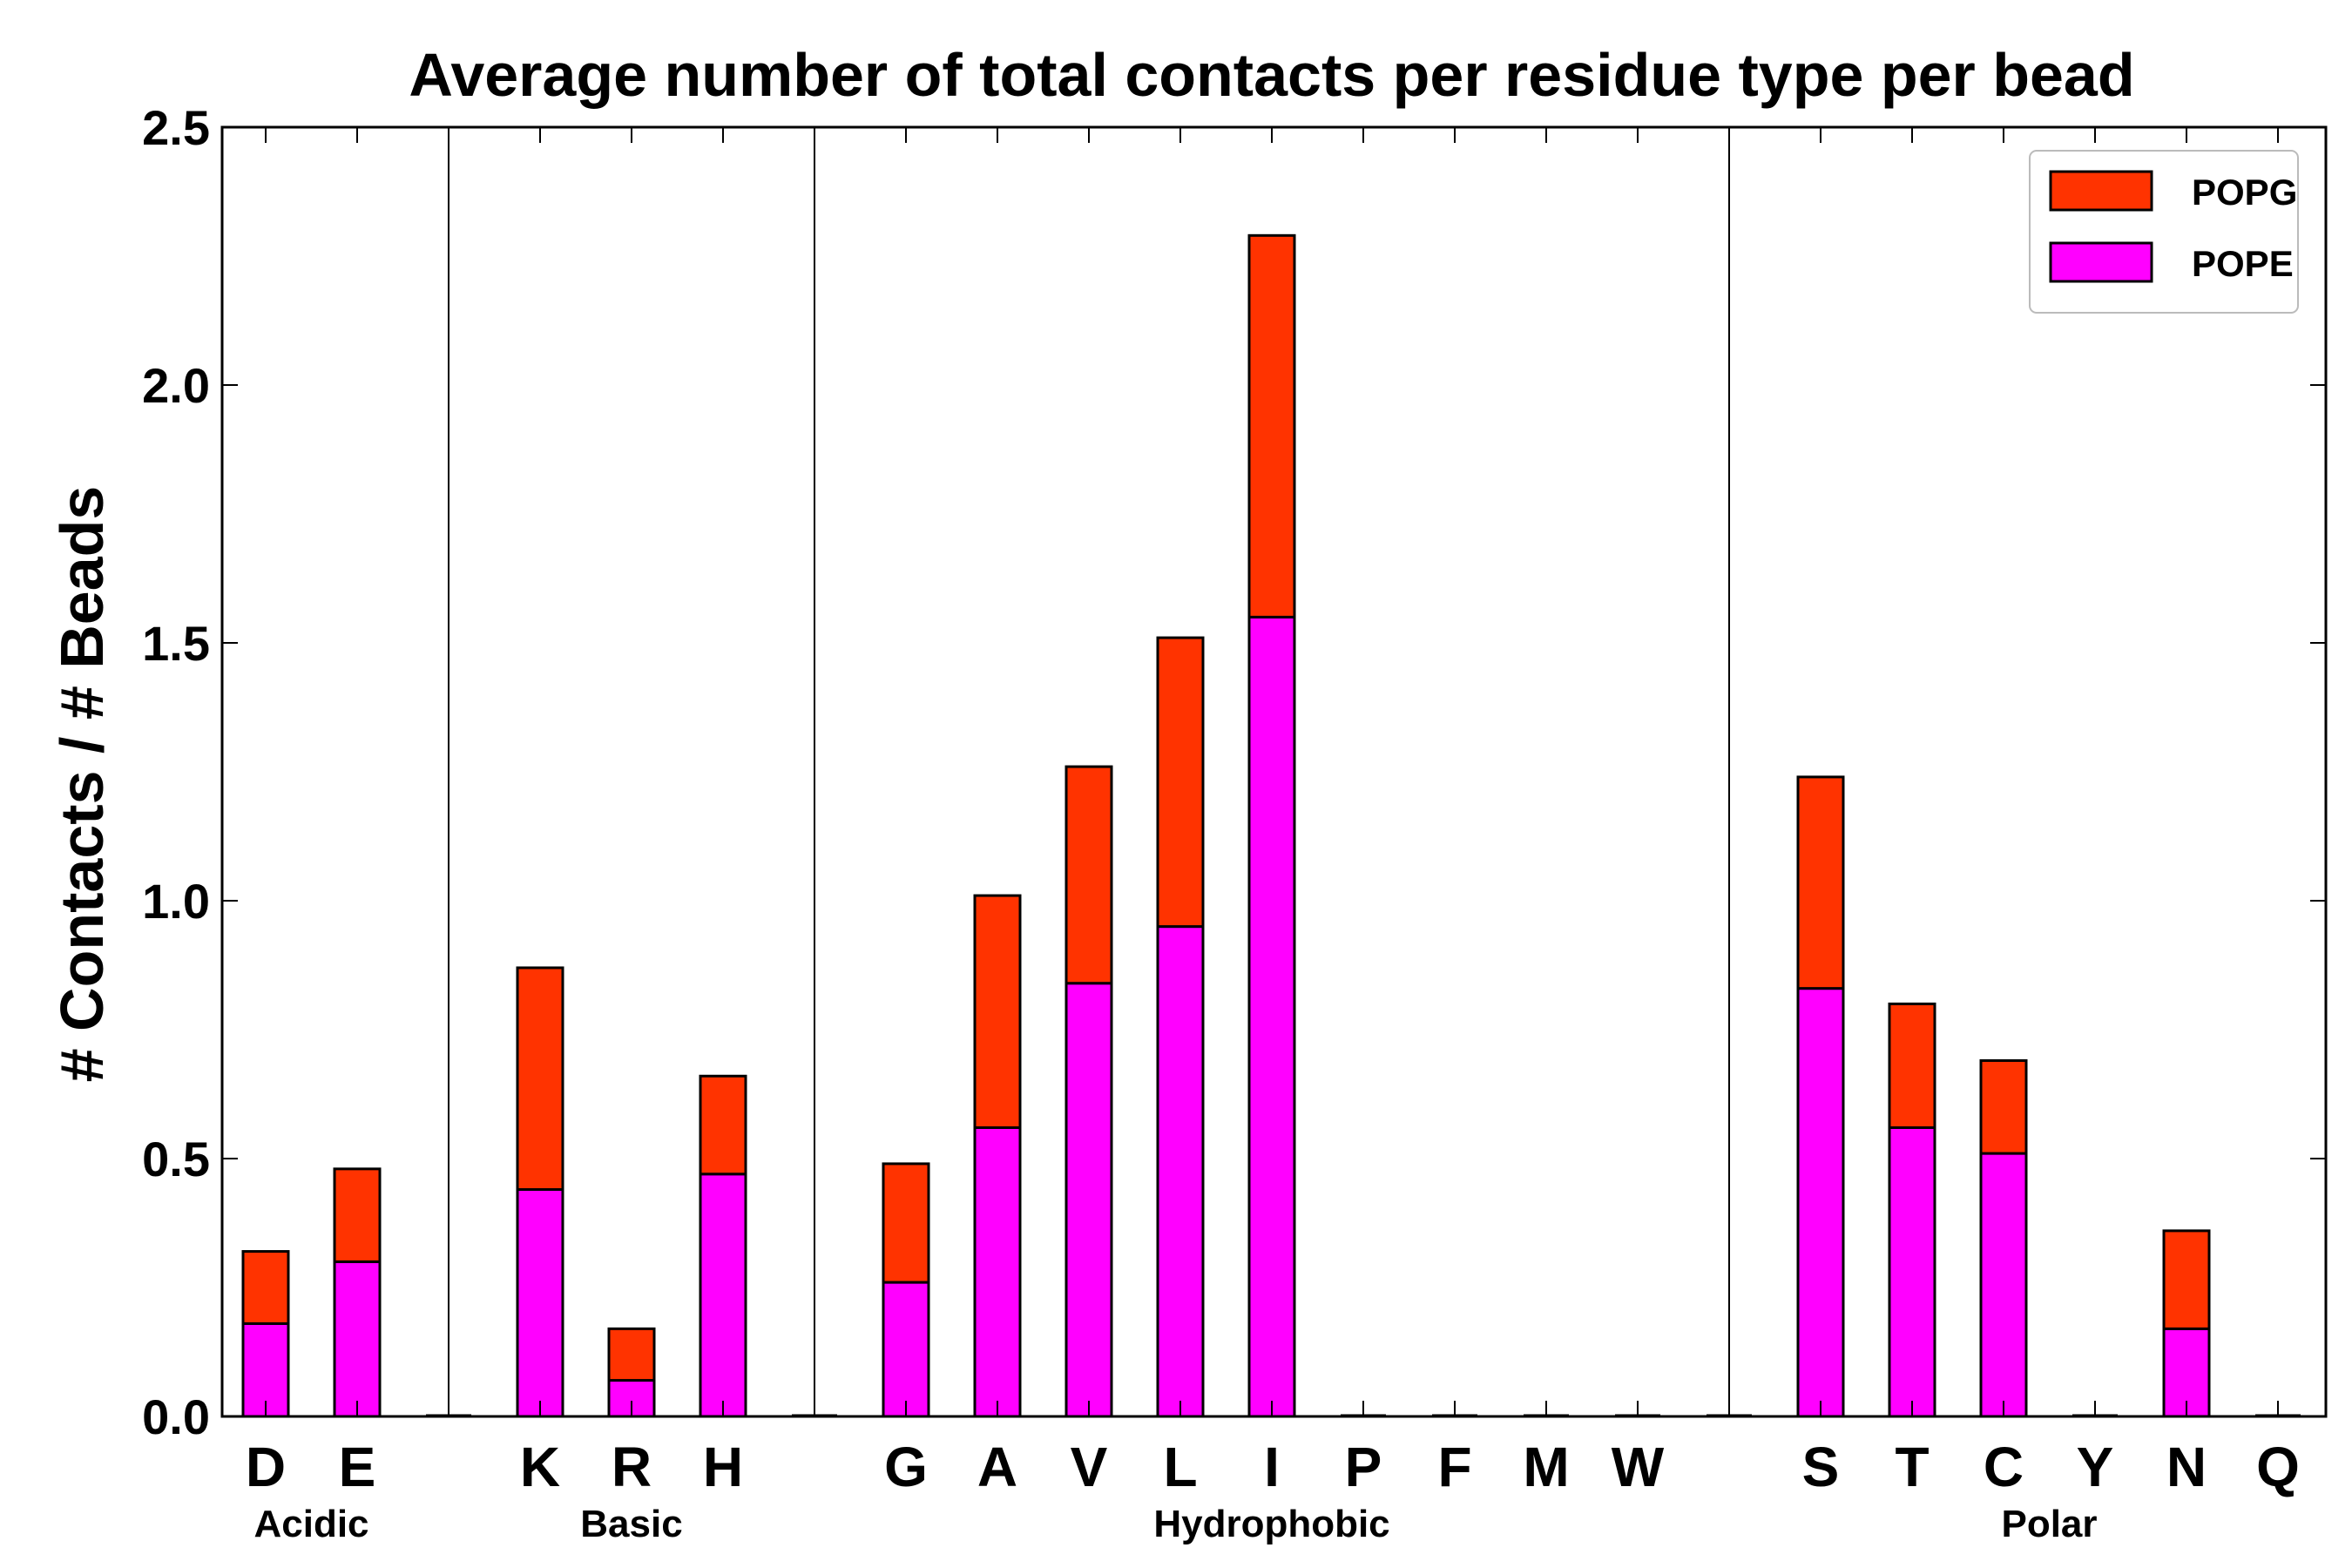 The height and width of the screenshot is (1568, 2352). Describe the element at coordinates (357, 1339) in the screenshot. I see `bar-pope-e` at that location.